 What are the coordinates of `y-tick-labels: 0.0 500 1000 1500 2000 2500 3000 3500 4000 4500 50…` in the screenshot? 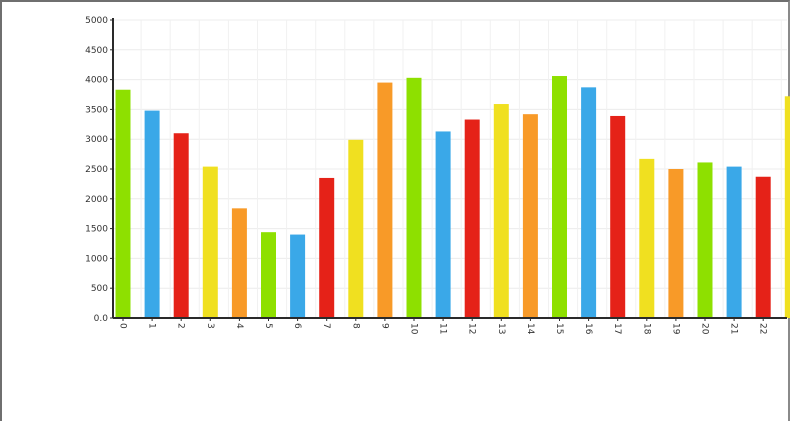 It's located at (96, 170).